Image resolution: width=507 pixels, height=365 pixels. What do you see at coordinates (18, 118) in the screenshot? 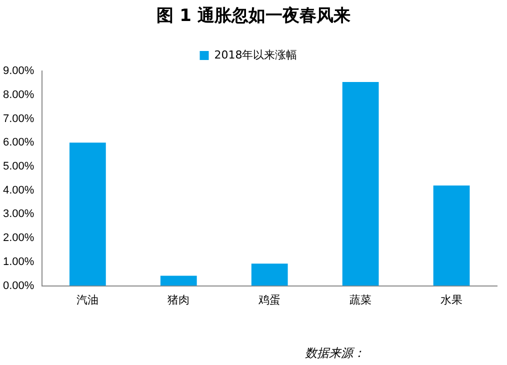
I see `y-tick-label: 7.00%` at bounding box center [18, 118].